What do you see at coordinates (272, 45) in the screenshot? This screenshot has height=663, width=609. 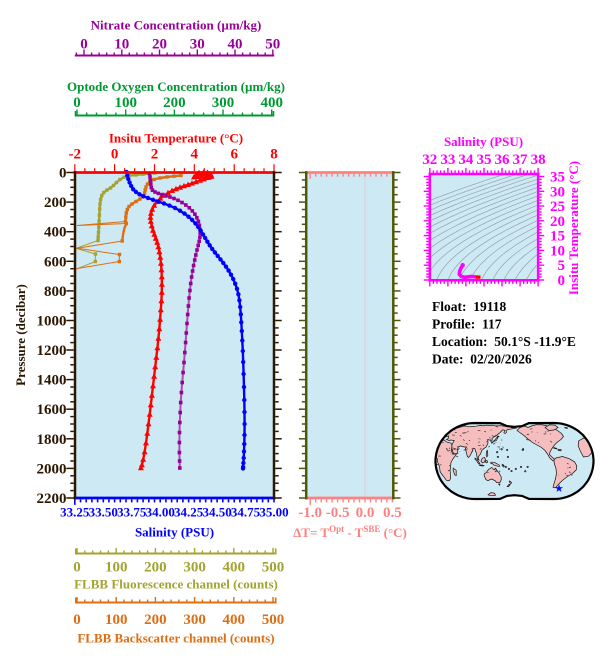 I see `svg-text: 50` at bounding box center [272, 45].